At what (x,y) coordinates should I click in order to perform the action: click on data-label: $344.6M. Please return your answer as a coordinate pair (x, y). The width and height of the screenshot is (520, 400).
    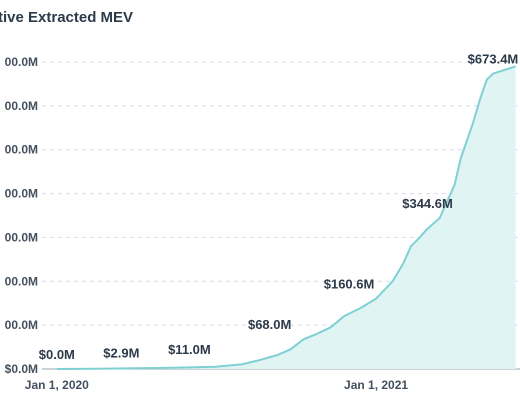
    Looking at the image, I should click on (427, 203).